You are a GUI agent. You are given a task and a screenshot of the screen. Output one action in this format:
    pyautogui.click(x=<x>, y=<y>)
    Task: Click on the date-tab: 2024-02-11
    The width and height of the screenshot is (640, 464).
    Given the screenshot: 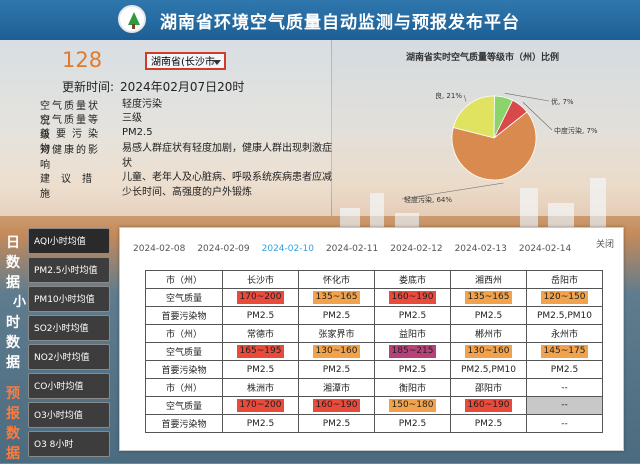 What is the action you would take?
    pyautogui.click(x=352, y=249)
    